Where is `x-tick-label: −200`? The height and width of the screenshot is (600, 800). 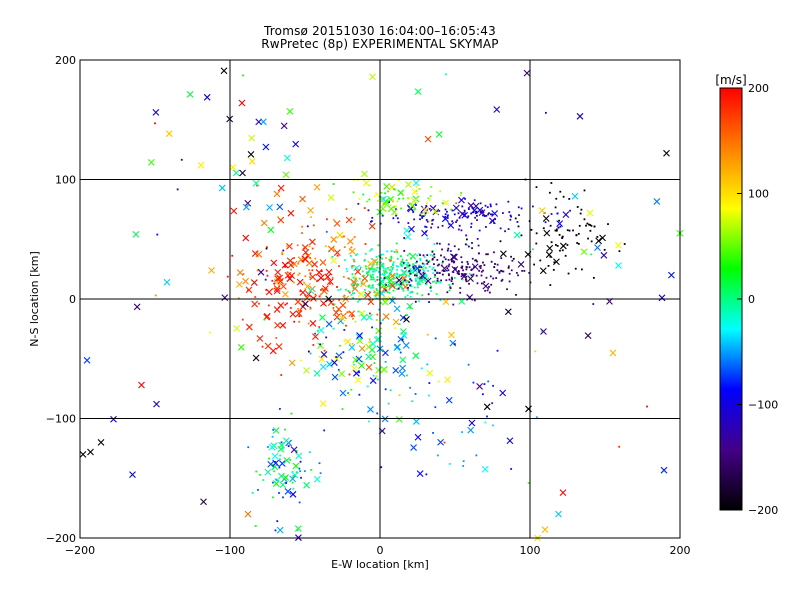 x-tick-label: −200 is located at coordinates (80, 550).